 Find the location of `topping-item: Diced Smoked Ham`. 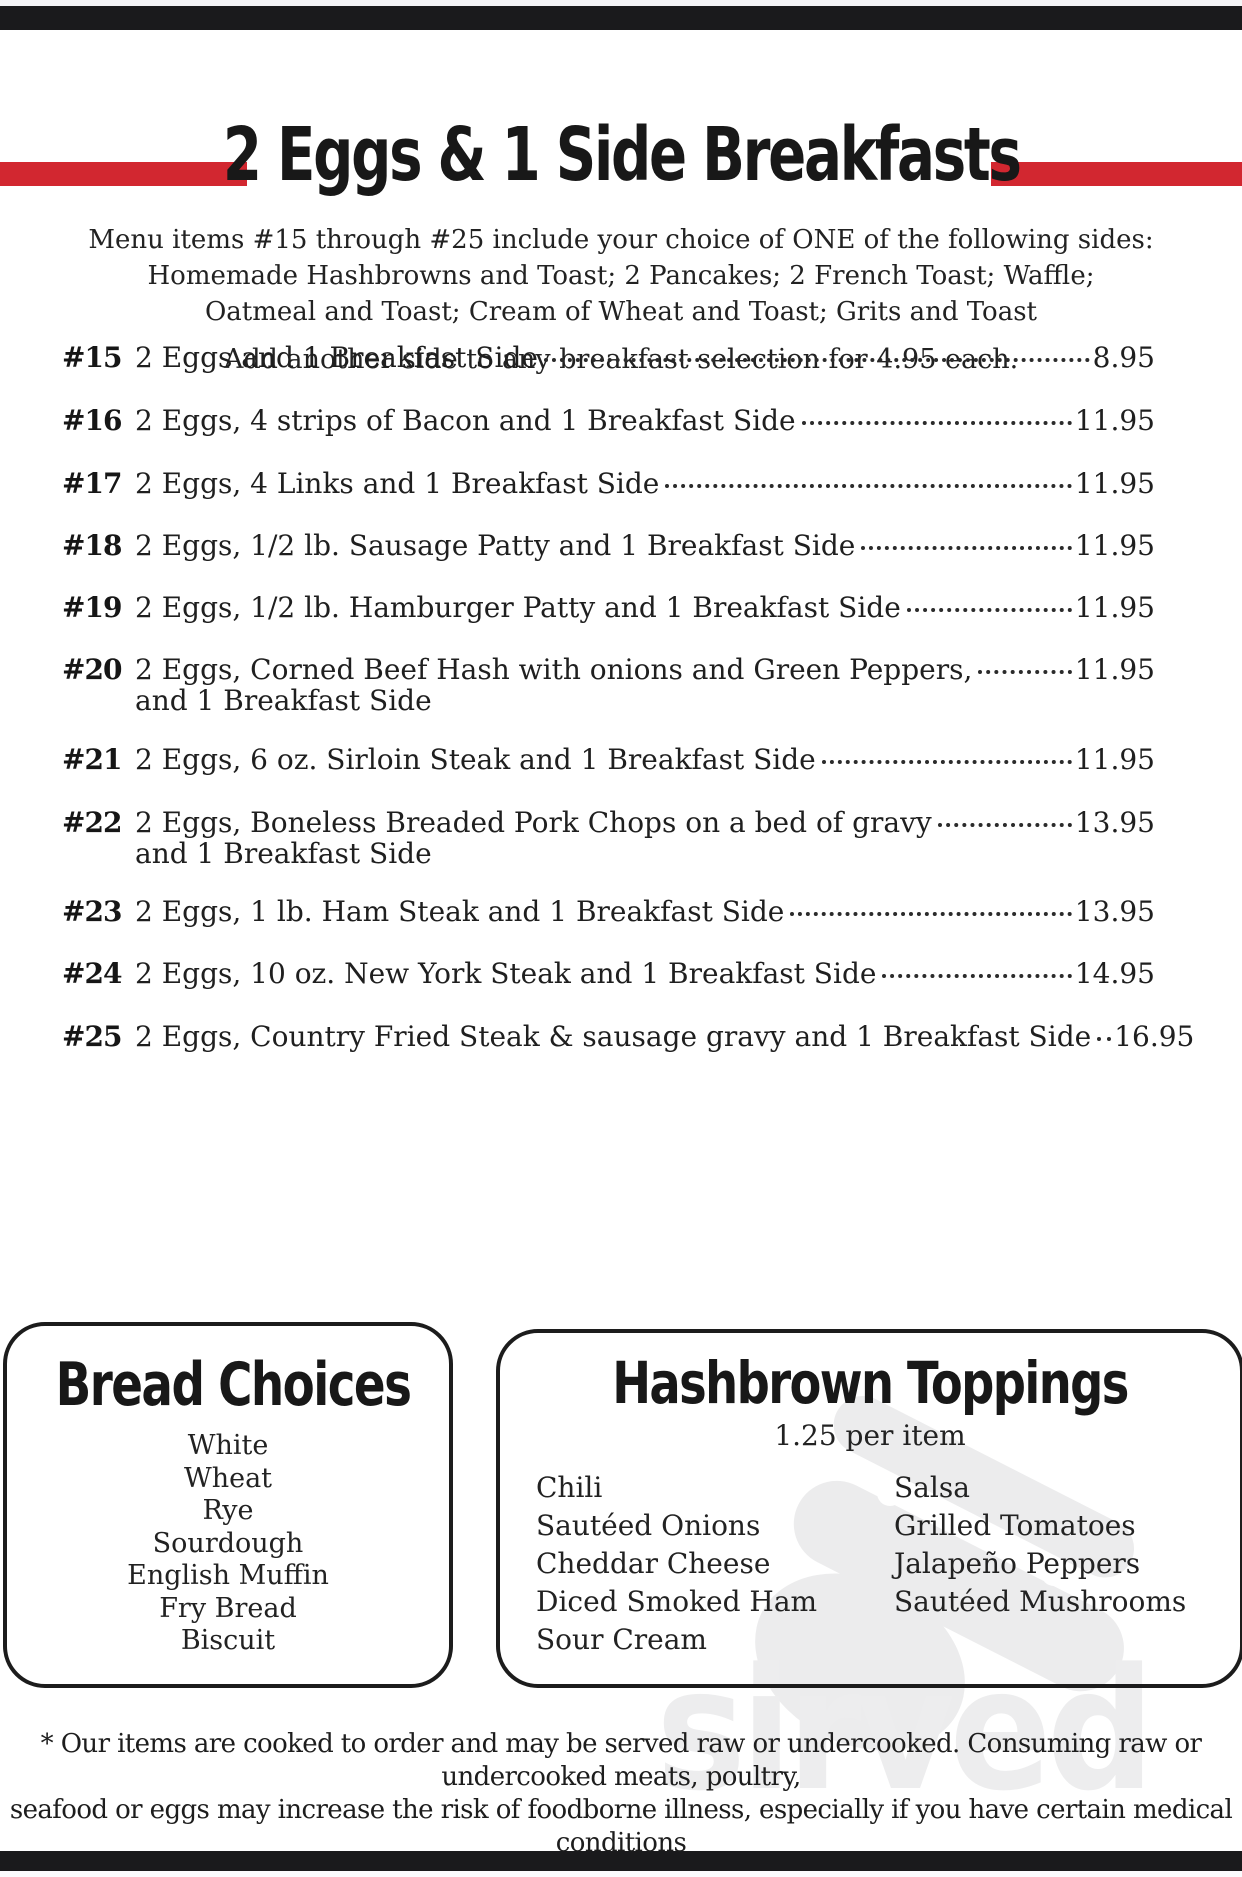

topping-item: Diced Smoked Ham is located at coordinates (677, 1601).